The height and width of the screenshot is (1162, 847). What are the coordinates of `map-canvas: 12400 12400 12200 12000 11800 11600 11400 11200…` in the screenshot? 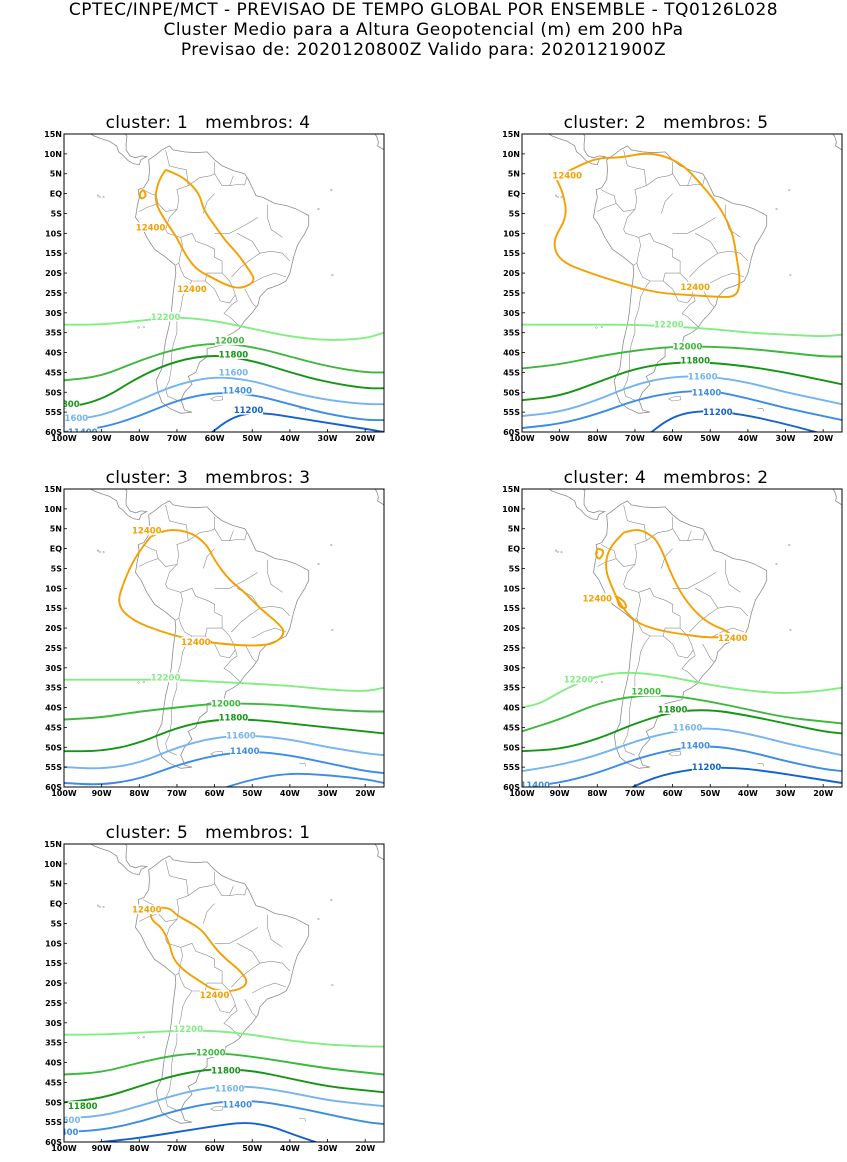 It's located at (672, 641).